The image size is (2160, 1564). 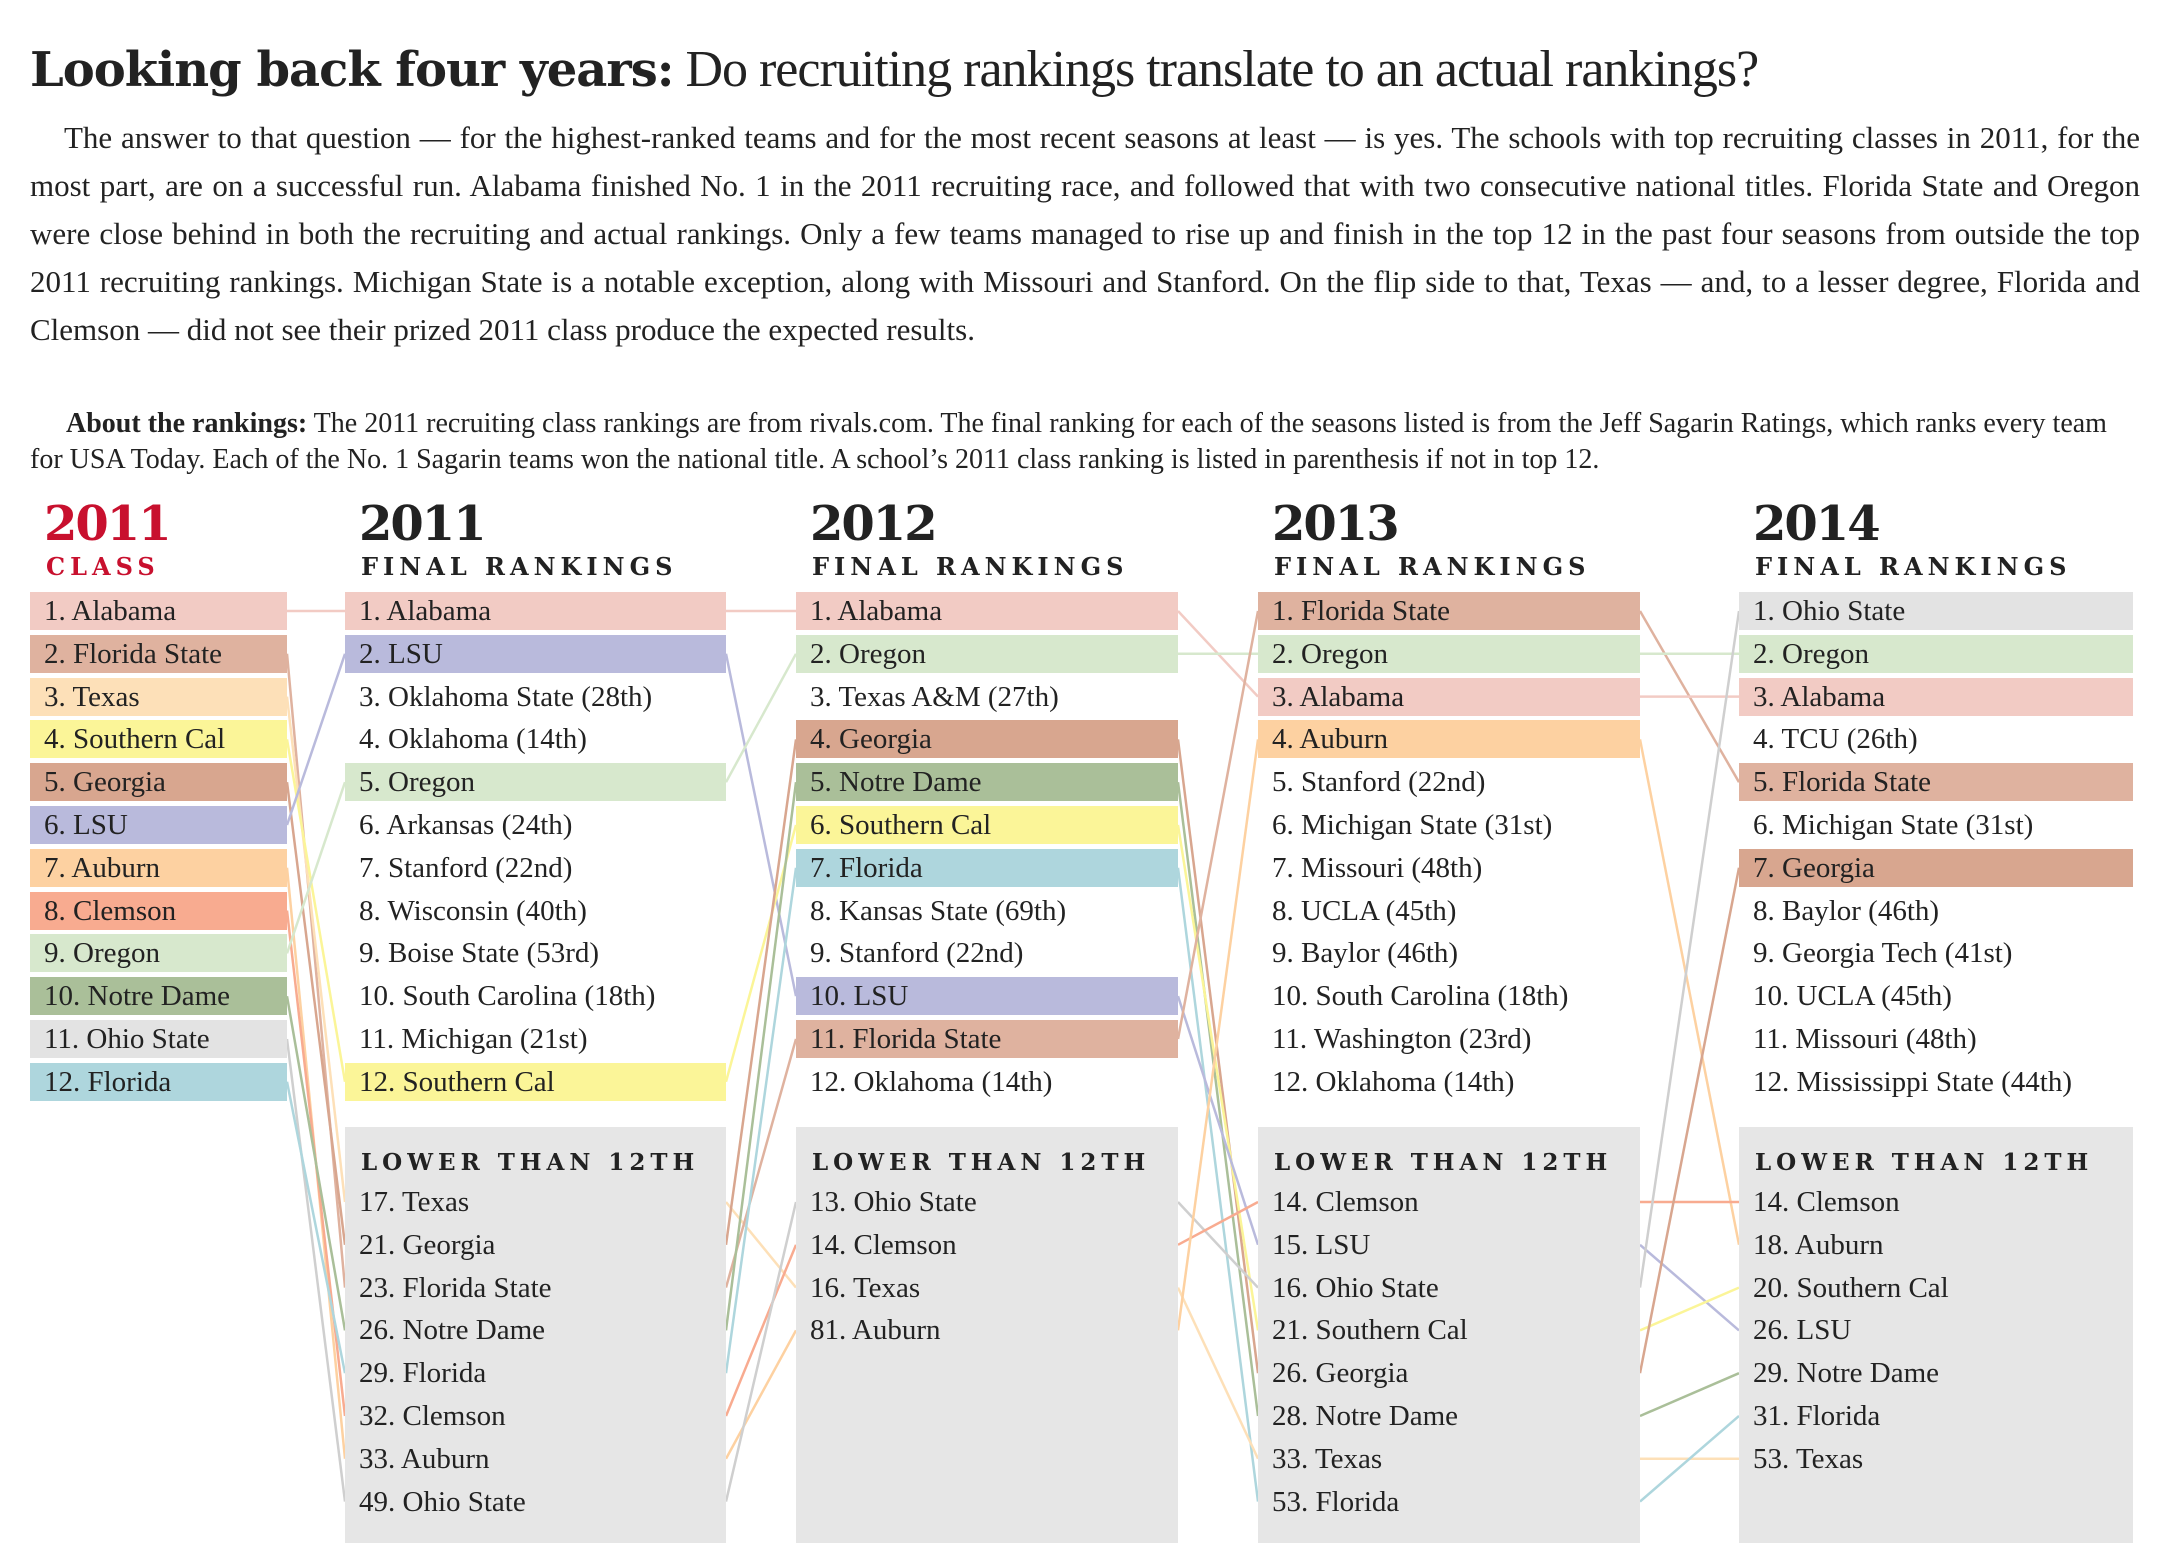 I want to click on list-item: 7. Missouri (48th), so click(x=1377, y=867).